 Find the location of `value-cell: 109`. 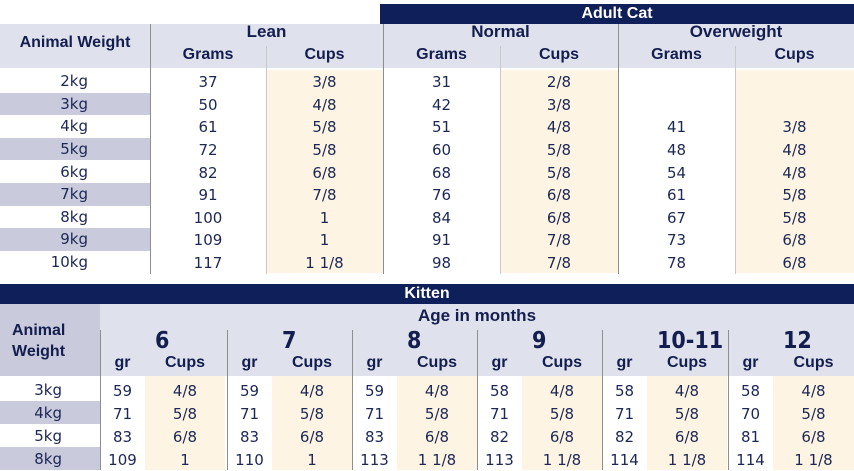

value-cell: 109 is located at coordinates (208, 240).